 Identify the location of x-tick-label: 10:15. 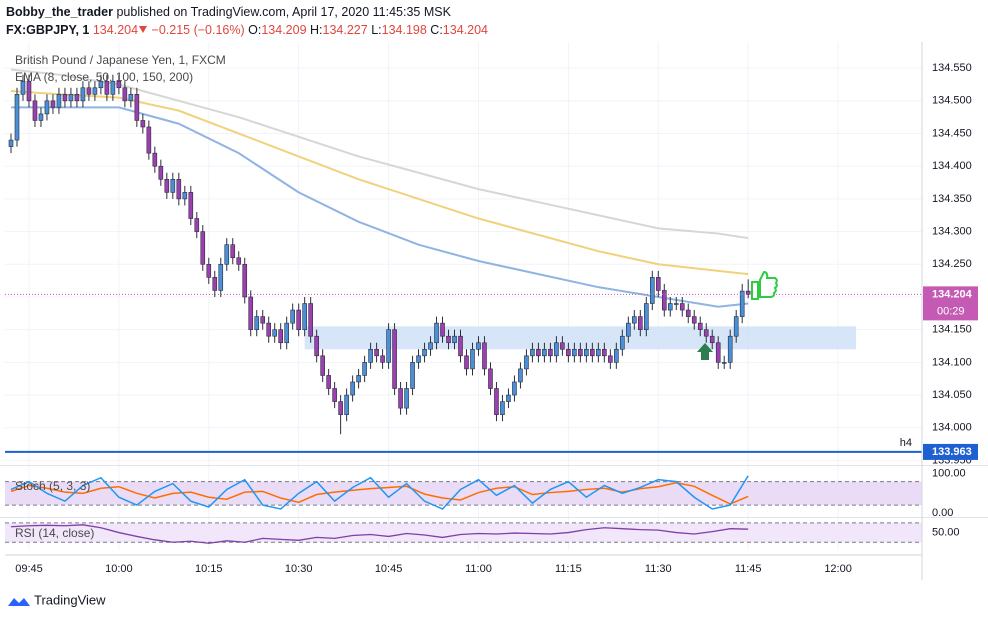
(209, 569).